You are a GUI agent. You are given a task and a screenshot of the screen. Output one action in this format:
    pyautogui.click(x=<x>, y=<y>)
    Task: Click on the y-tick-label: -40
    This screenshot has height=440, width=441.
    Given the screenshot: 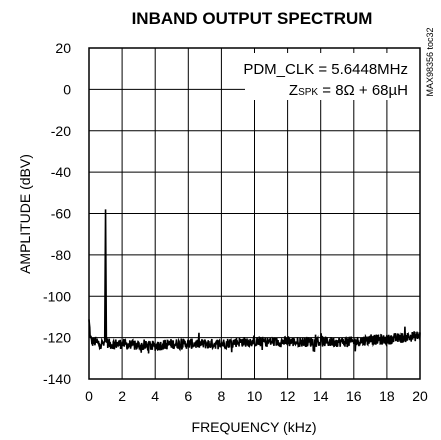 What is the action you would take?
    pyautogui.click(x=61, y=172)
    